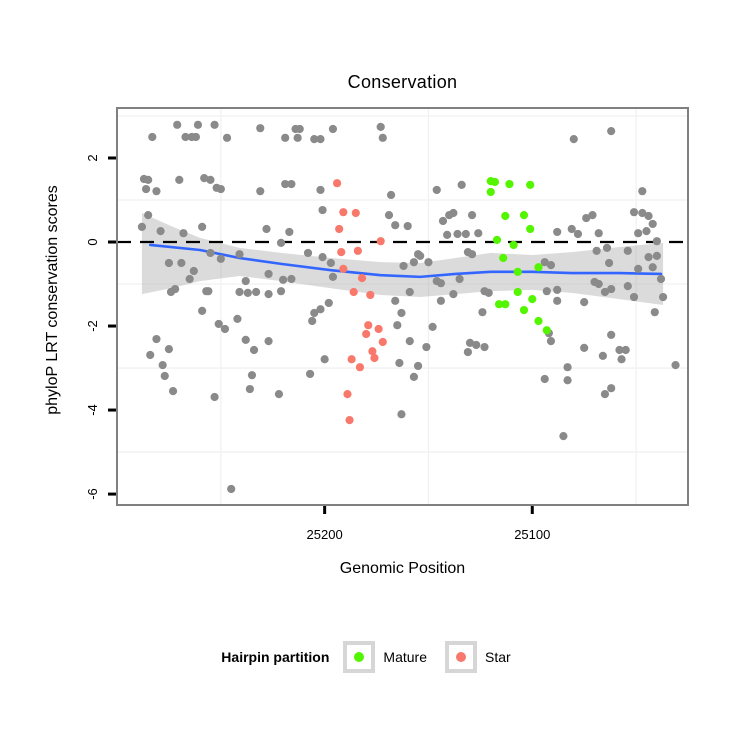  What do you see at coordinates (112, 326) in the screenshot?
I see `y-tick-mark` at bounding box center [112, 326].